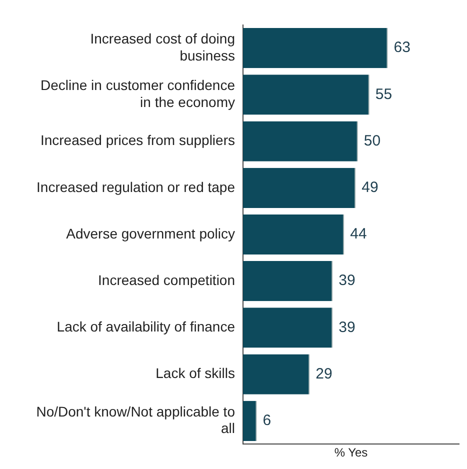 The height and width of the screenshot is (469, 467). I want to click on y-tick-label: Lack of skills, so click(195, 373).